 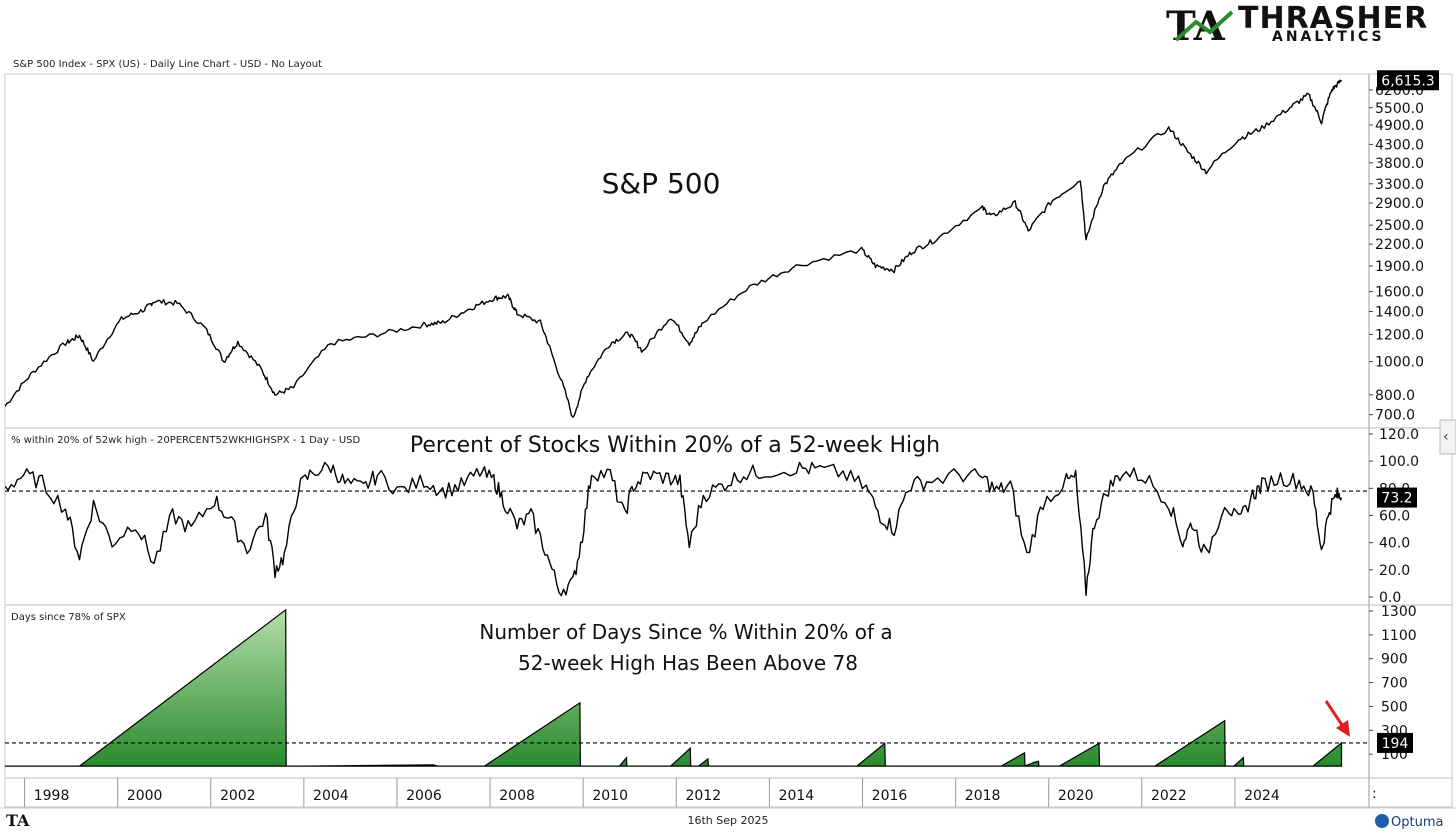 What do you see at coordinates (1399, 312) in the screenshot?
I see `spx-y-tick-label: 1400.0` at bounding box center [1399, 312].